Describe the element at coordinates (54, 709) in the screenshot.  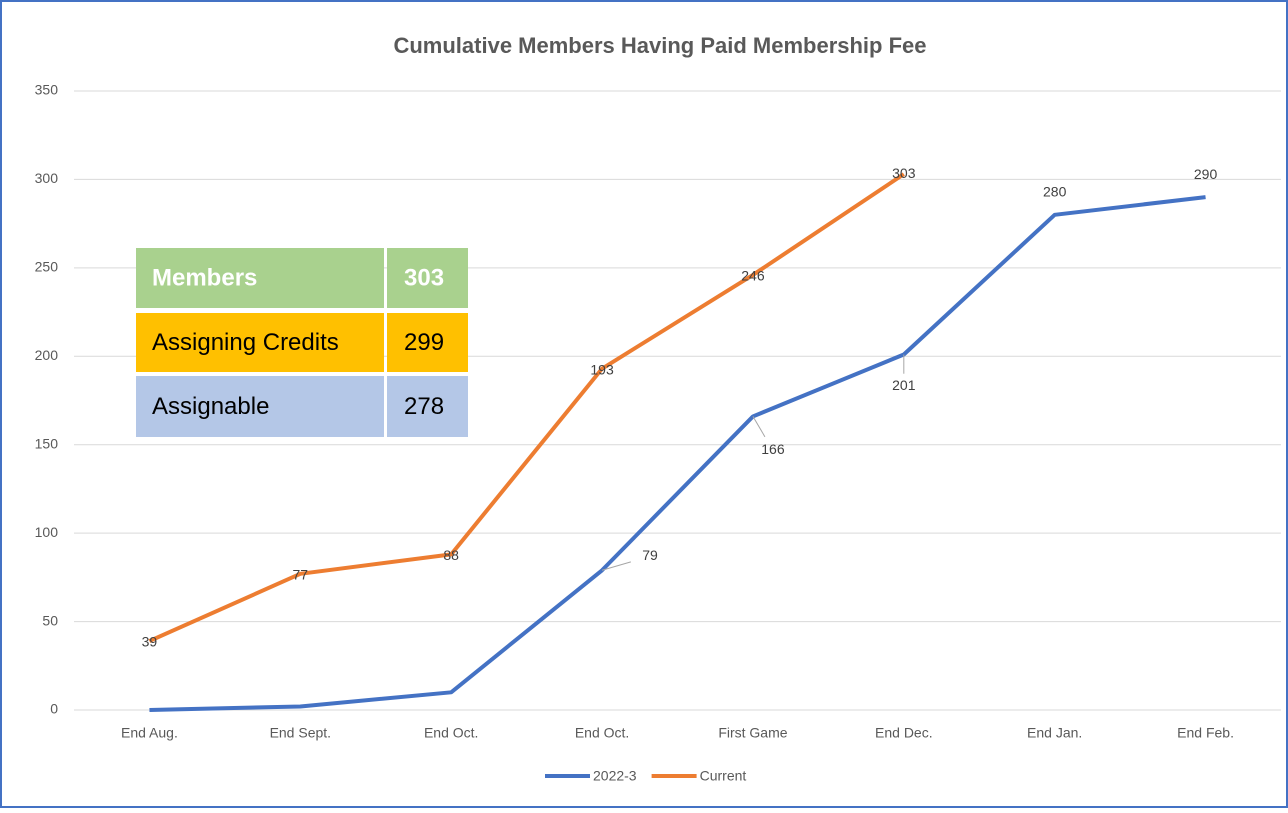
I see `y-tick-label: 0` at that location.